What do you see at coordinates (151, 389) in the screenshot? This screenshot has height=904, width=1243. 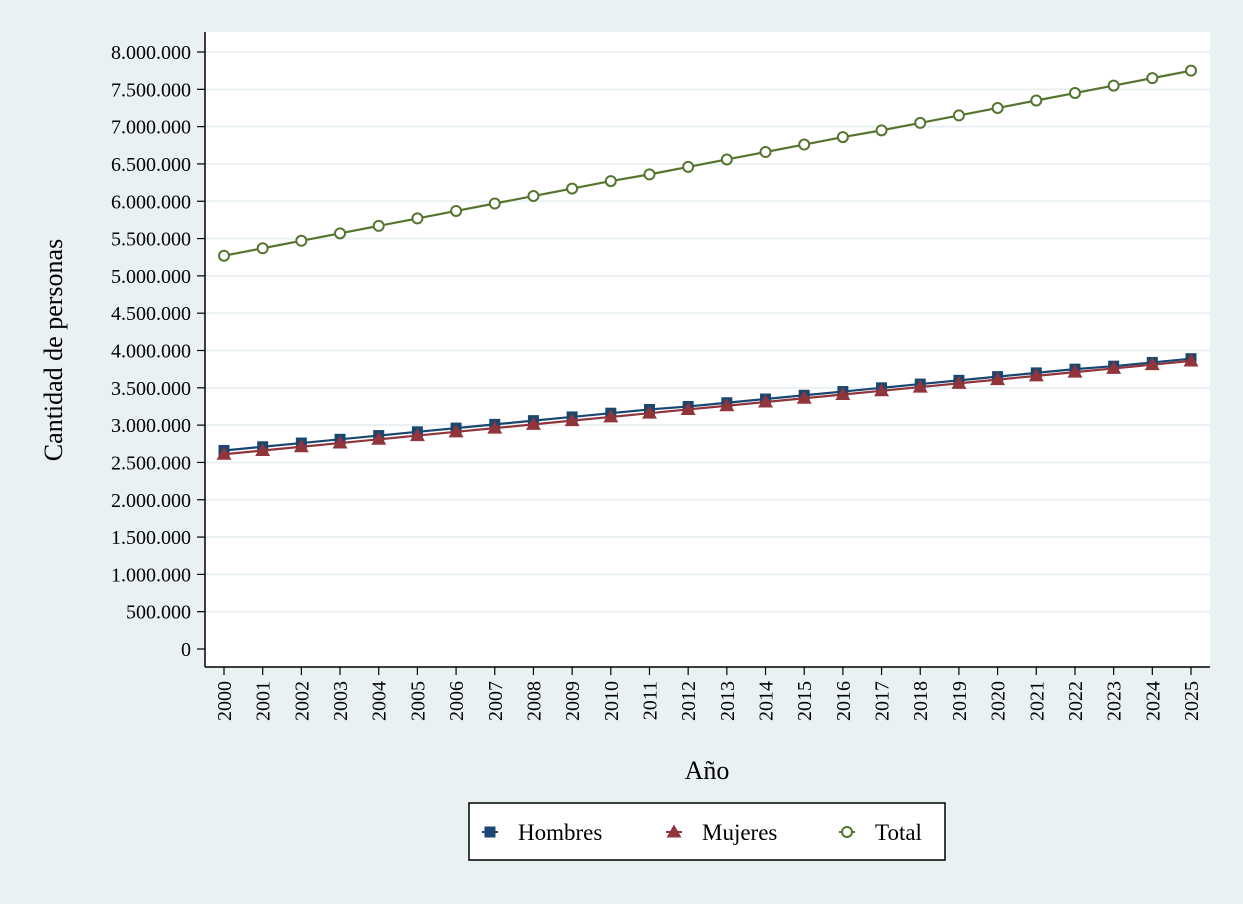 I see `y-tick-label: 3.500.000` at bounding box center [151, 389].